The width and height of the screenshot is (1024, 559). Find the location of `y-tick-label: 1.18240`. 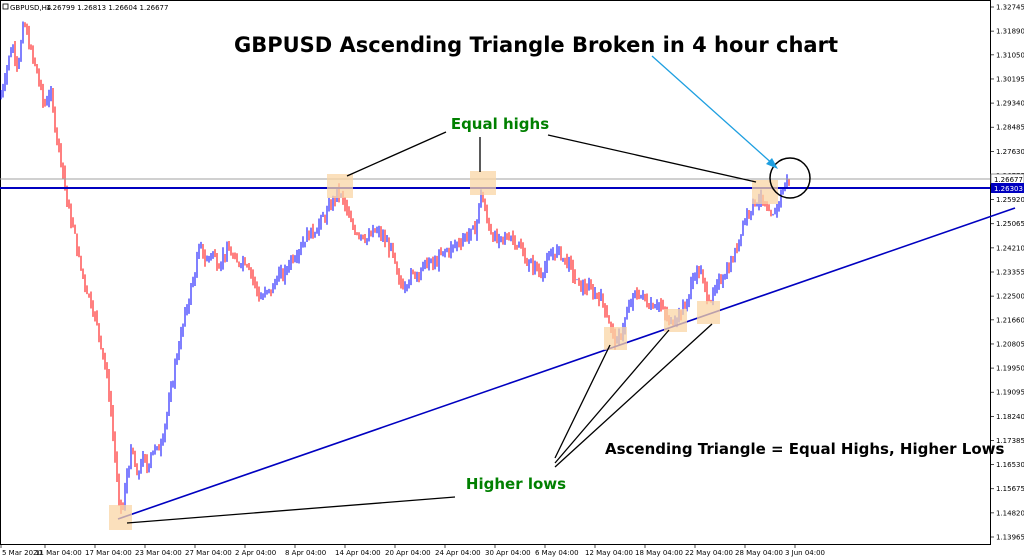

y-tick-label: 1.18240 is located at coordinates (1010, 417).